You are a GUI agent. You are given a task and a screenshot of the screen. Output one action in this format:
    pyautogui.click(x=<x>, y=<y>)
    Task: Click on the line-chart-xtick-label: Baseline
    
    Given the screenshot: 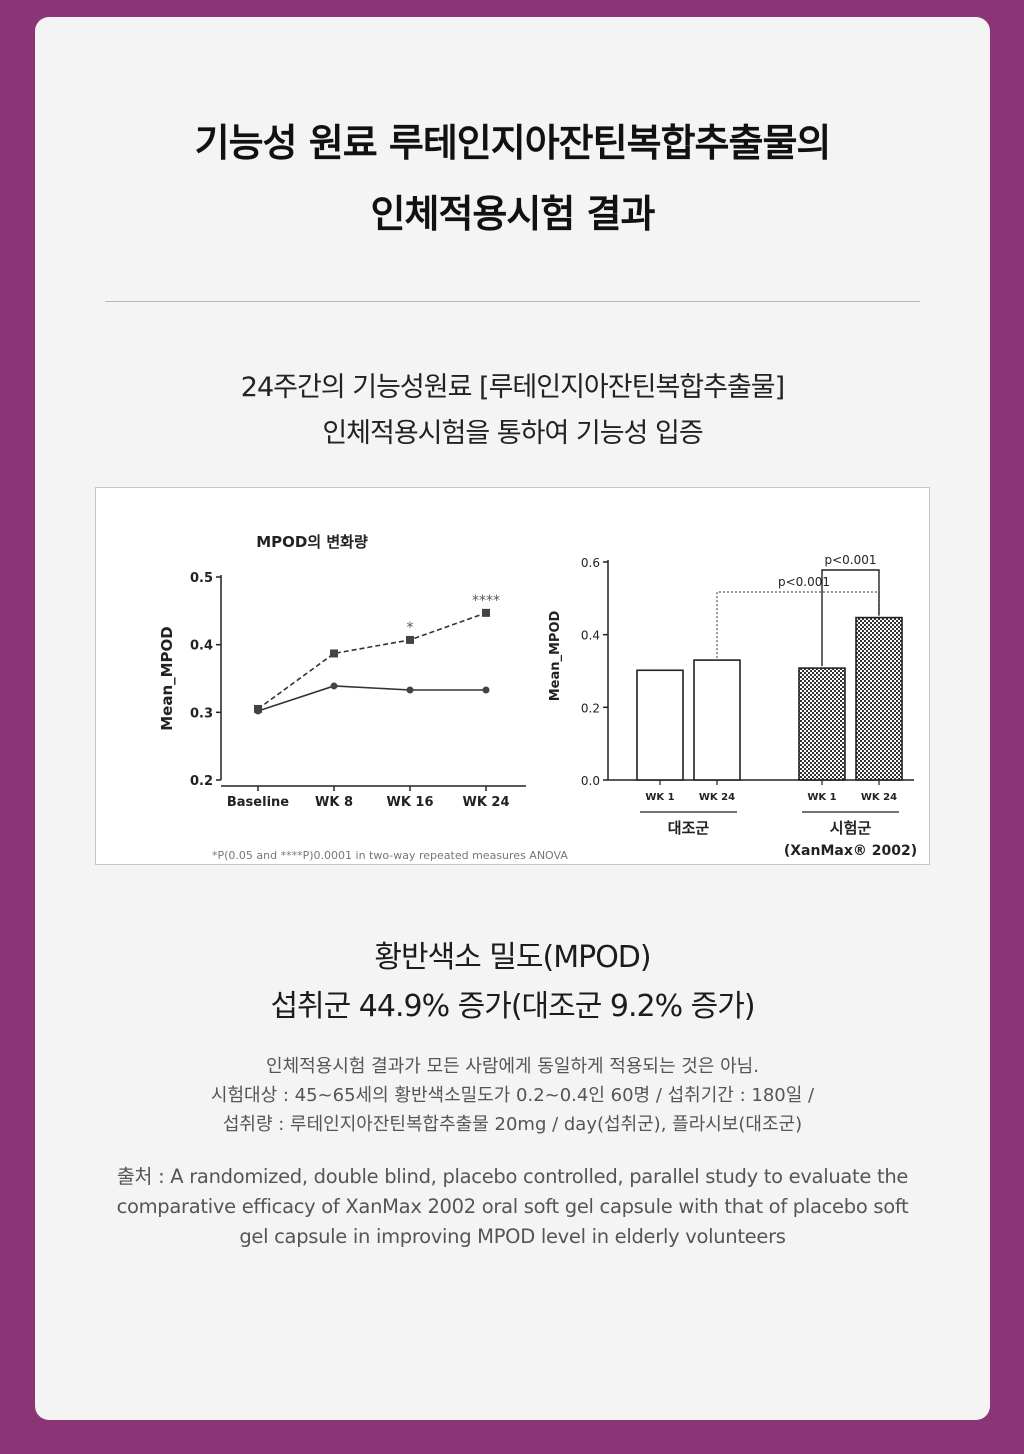 What is the action you would take?
    pyautogui.click(x=258, y=802)
    